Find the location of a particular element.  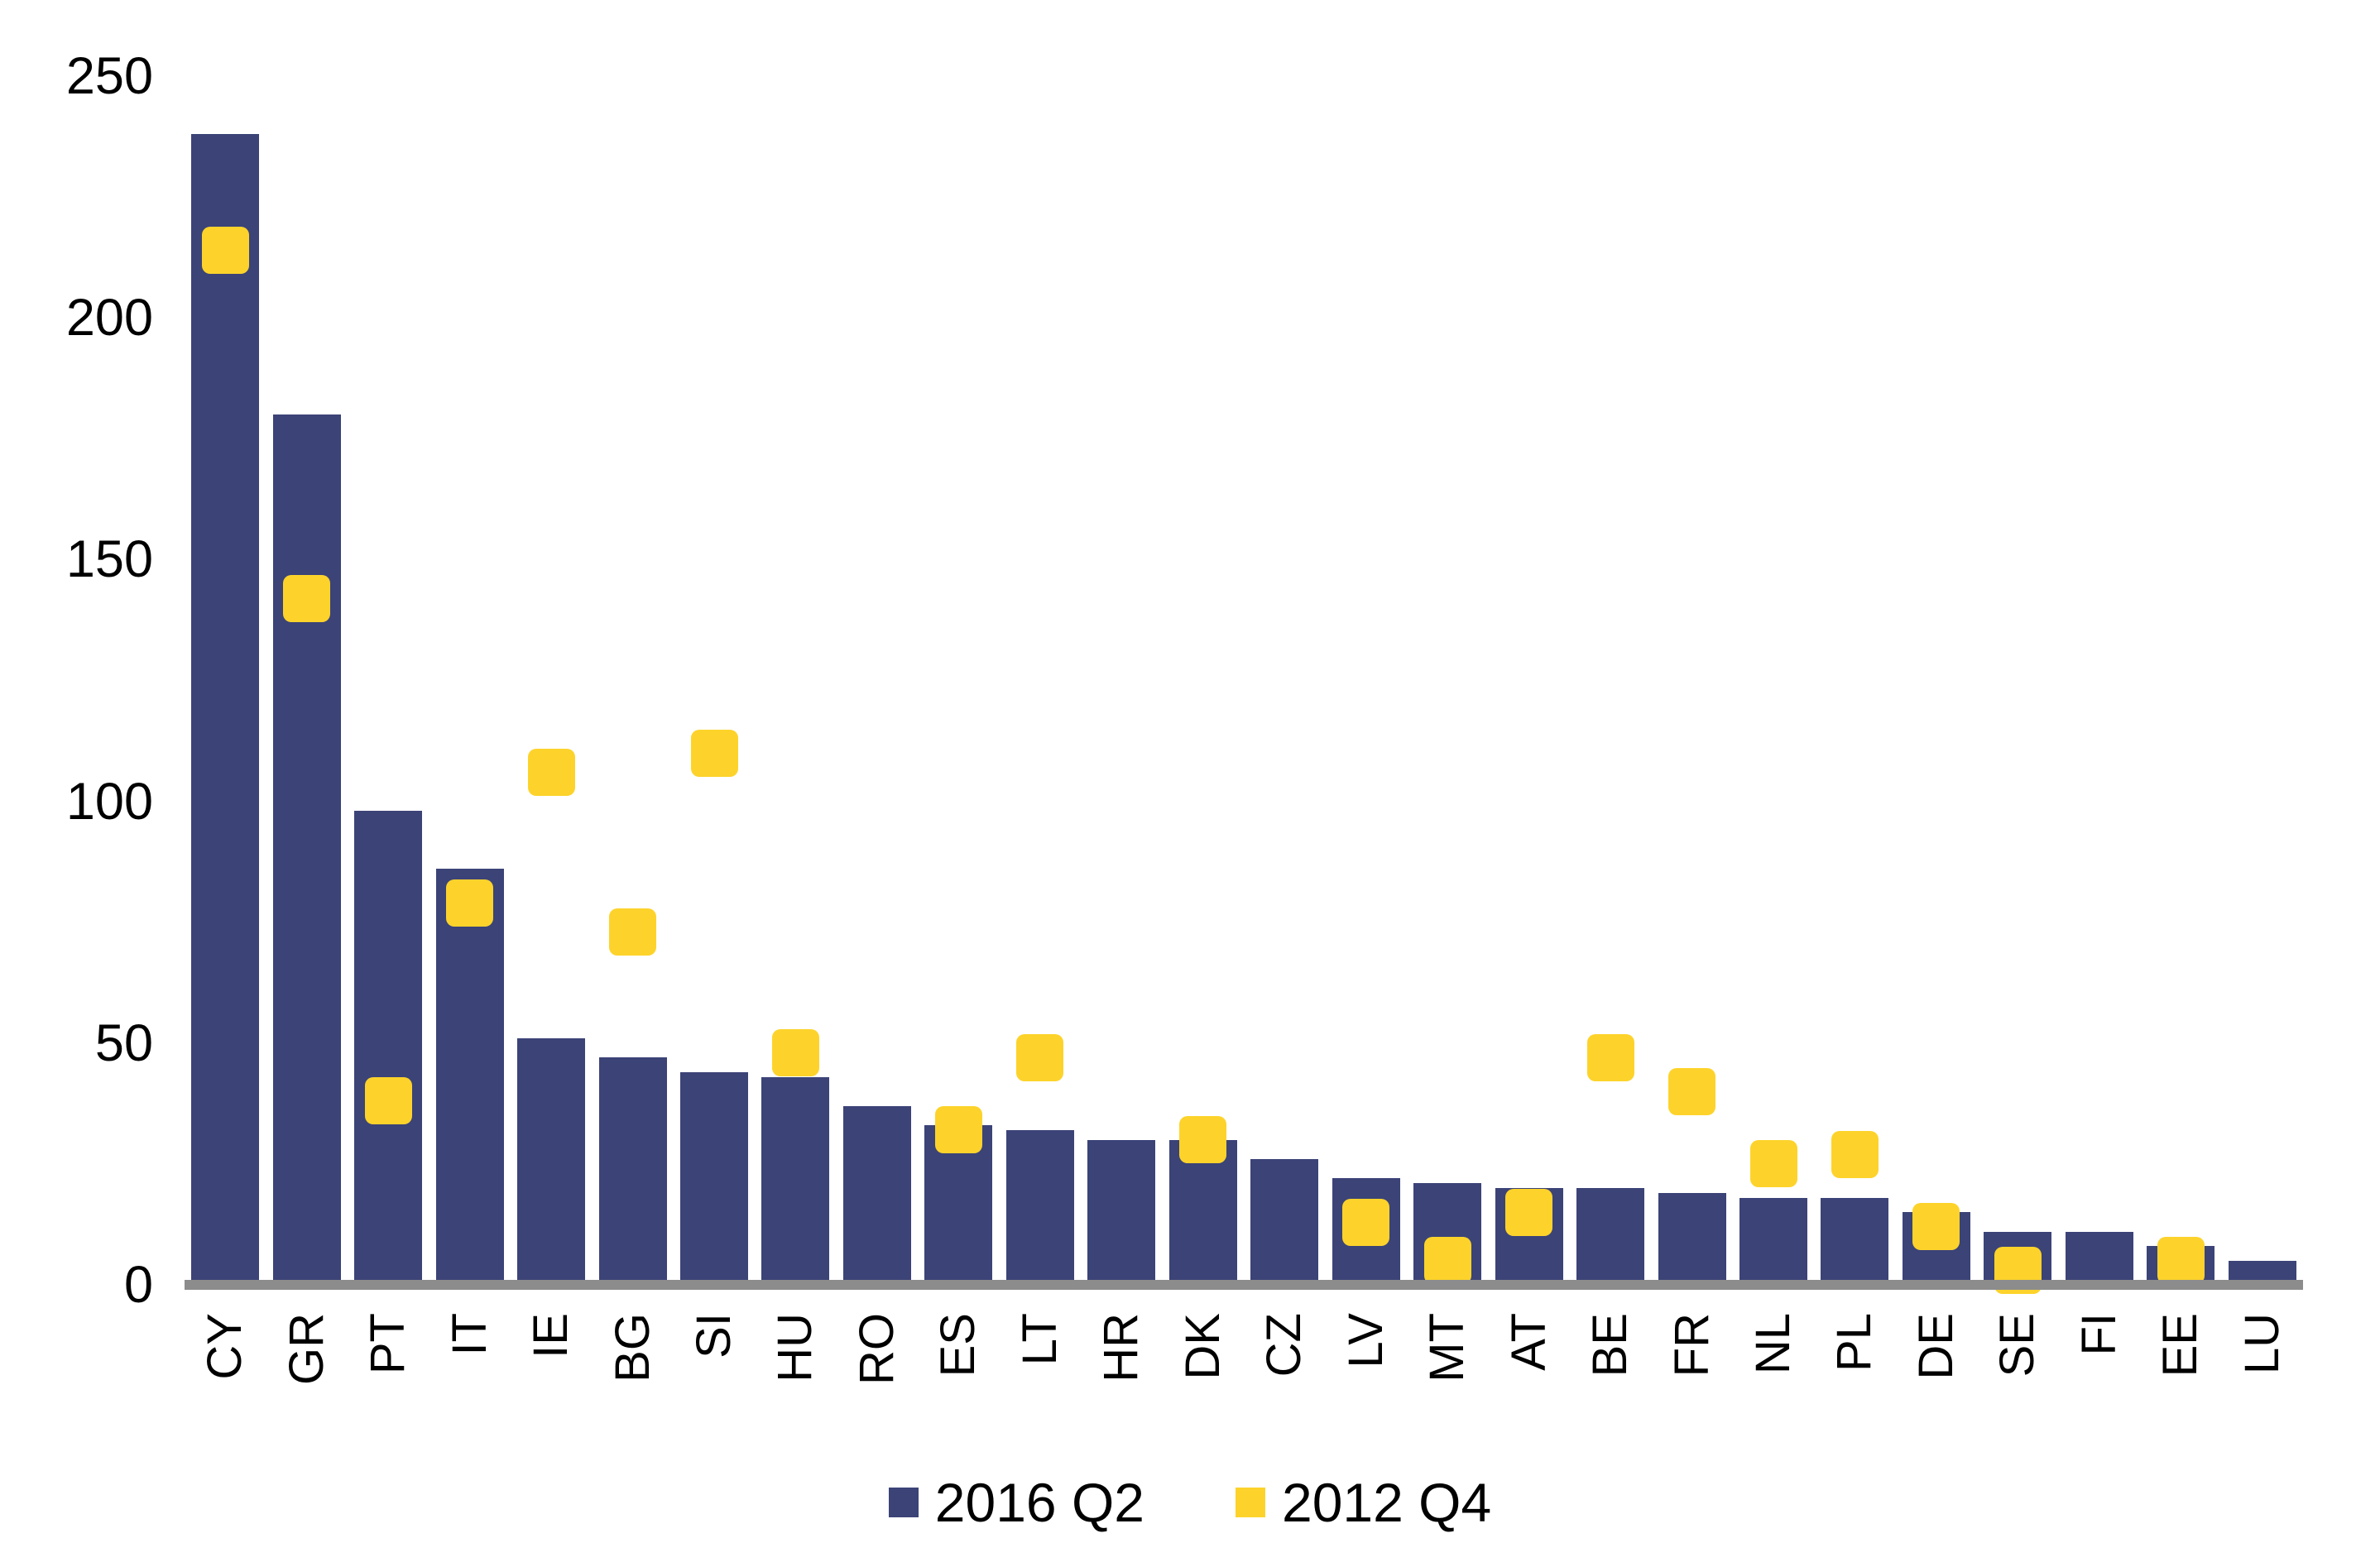

x-axis-label-AT: AT is located at coordinates (1528, 1342).